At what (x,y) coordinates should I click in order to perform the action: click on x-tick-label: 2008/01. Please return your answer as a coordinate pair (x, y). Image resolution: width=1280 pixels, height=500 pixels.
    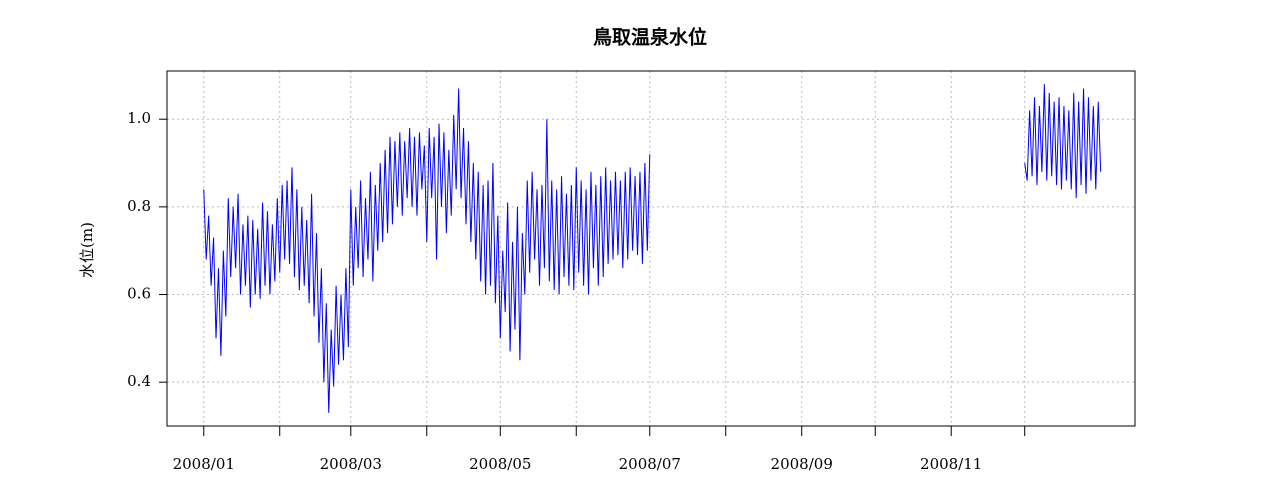
    Looking at the image, I should click on (204, 464).